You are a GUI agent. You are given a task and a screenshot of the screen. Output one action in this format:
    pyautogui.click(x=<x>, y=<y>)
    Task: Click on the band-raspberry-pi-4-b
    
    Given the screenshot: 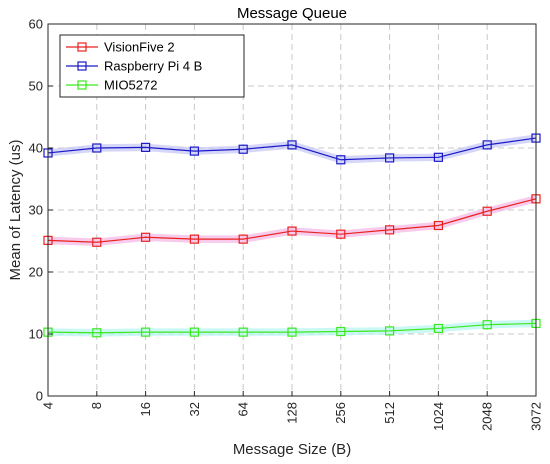 What is the action you would take?
    pyautogui.click(x=292, y=149)
    